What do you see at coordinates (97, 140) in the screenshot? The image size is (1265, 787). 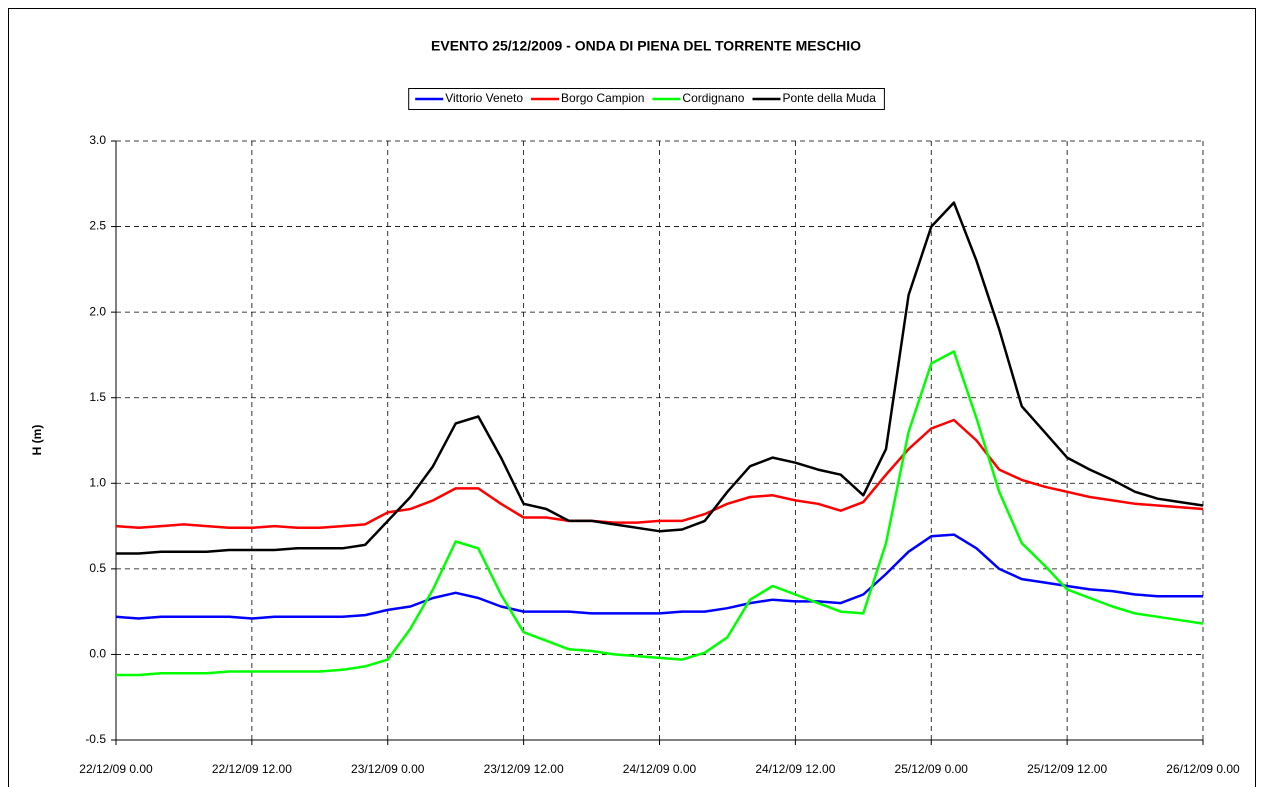 I see `y-tick-label: 3.0` at bounding box center [97, 140].